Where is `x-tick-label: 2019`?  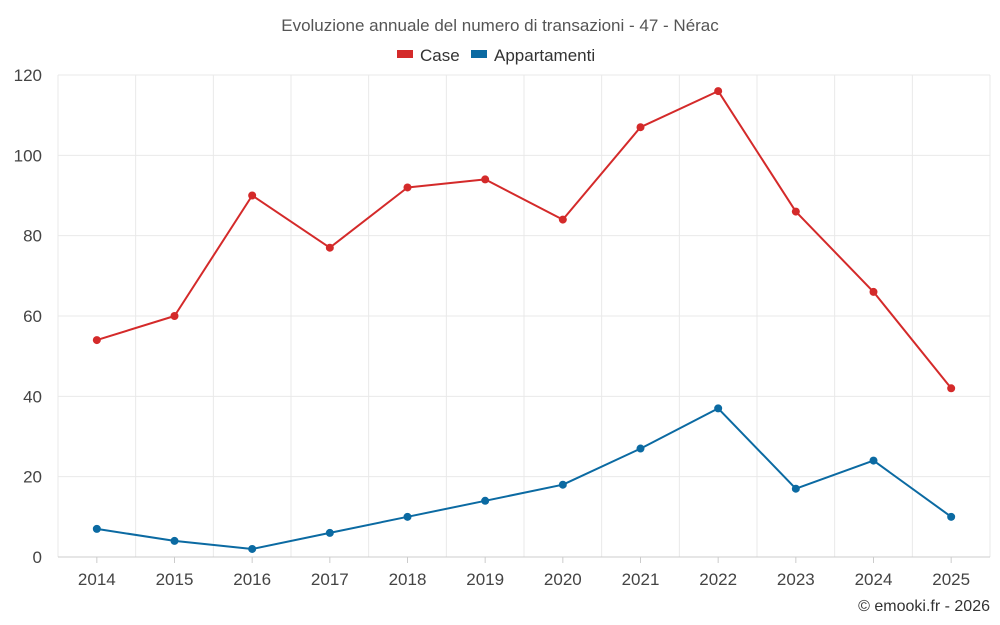 x-tick-label: 2019 is located at coordinates (485, 579).